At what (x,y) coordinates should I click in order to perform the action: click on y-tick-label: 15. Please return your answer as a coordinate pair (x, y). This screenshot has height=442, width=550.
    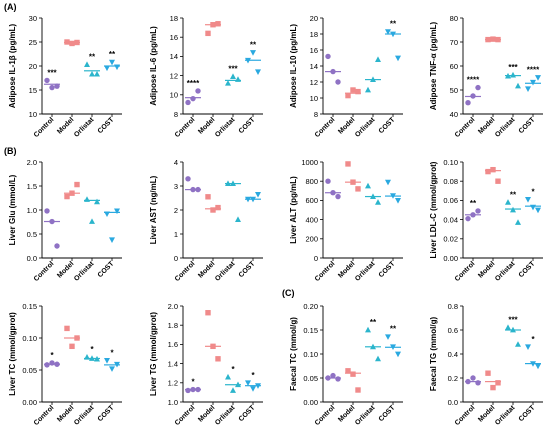
    Looking at the image, I should click on (33, 90).